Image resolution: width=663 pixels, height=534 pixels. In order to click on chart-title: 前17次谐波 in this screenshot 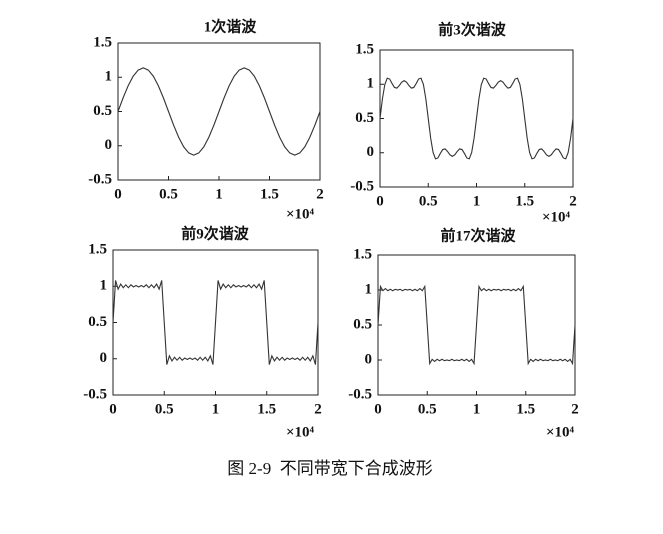, I will do `click(478, 235)`.